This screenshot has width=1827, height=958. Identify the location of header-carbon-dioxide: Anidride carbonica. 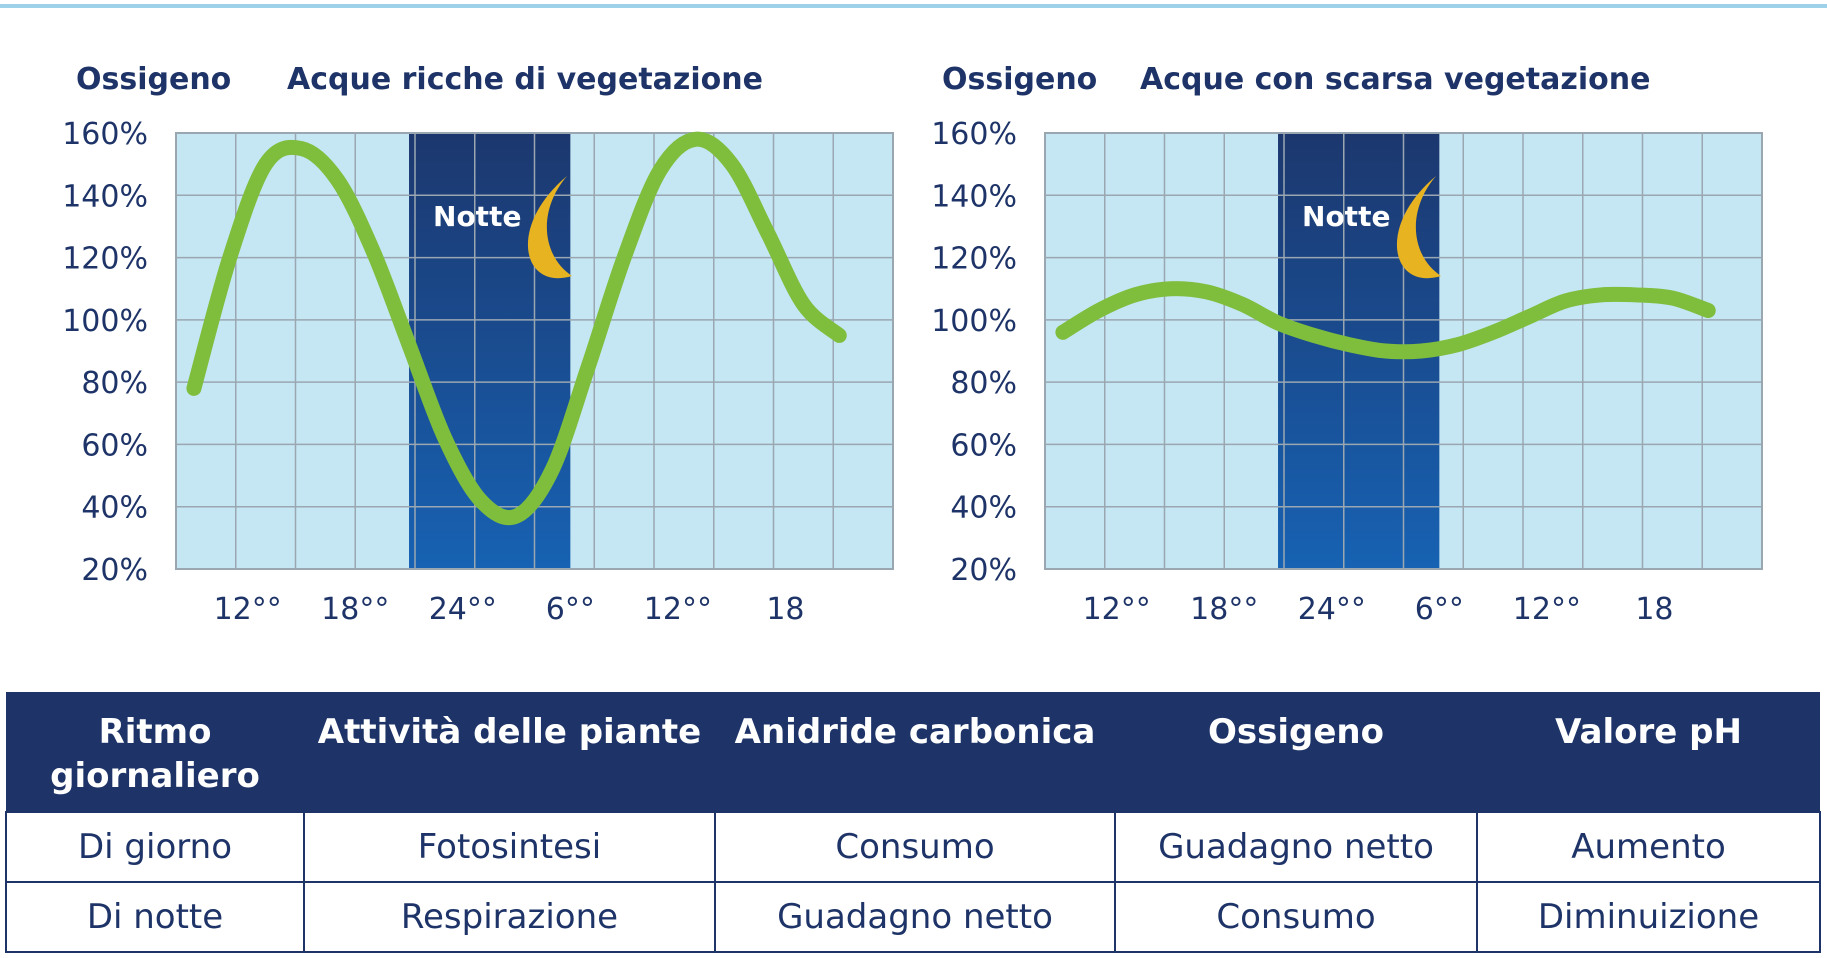
(915, 752).